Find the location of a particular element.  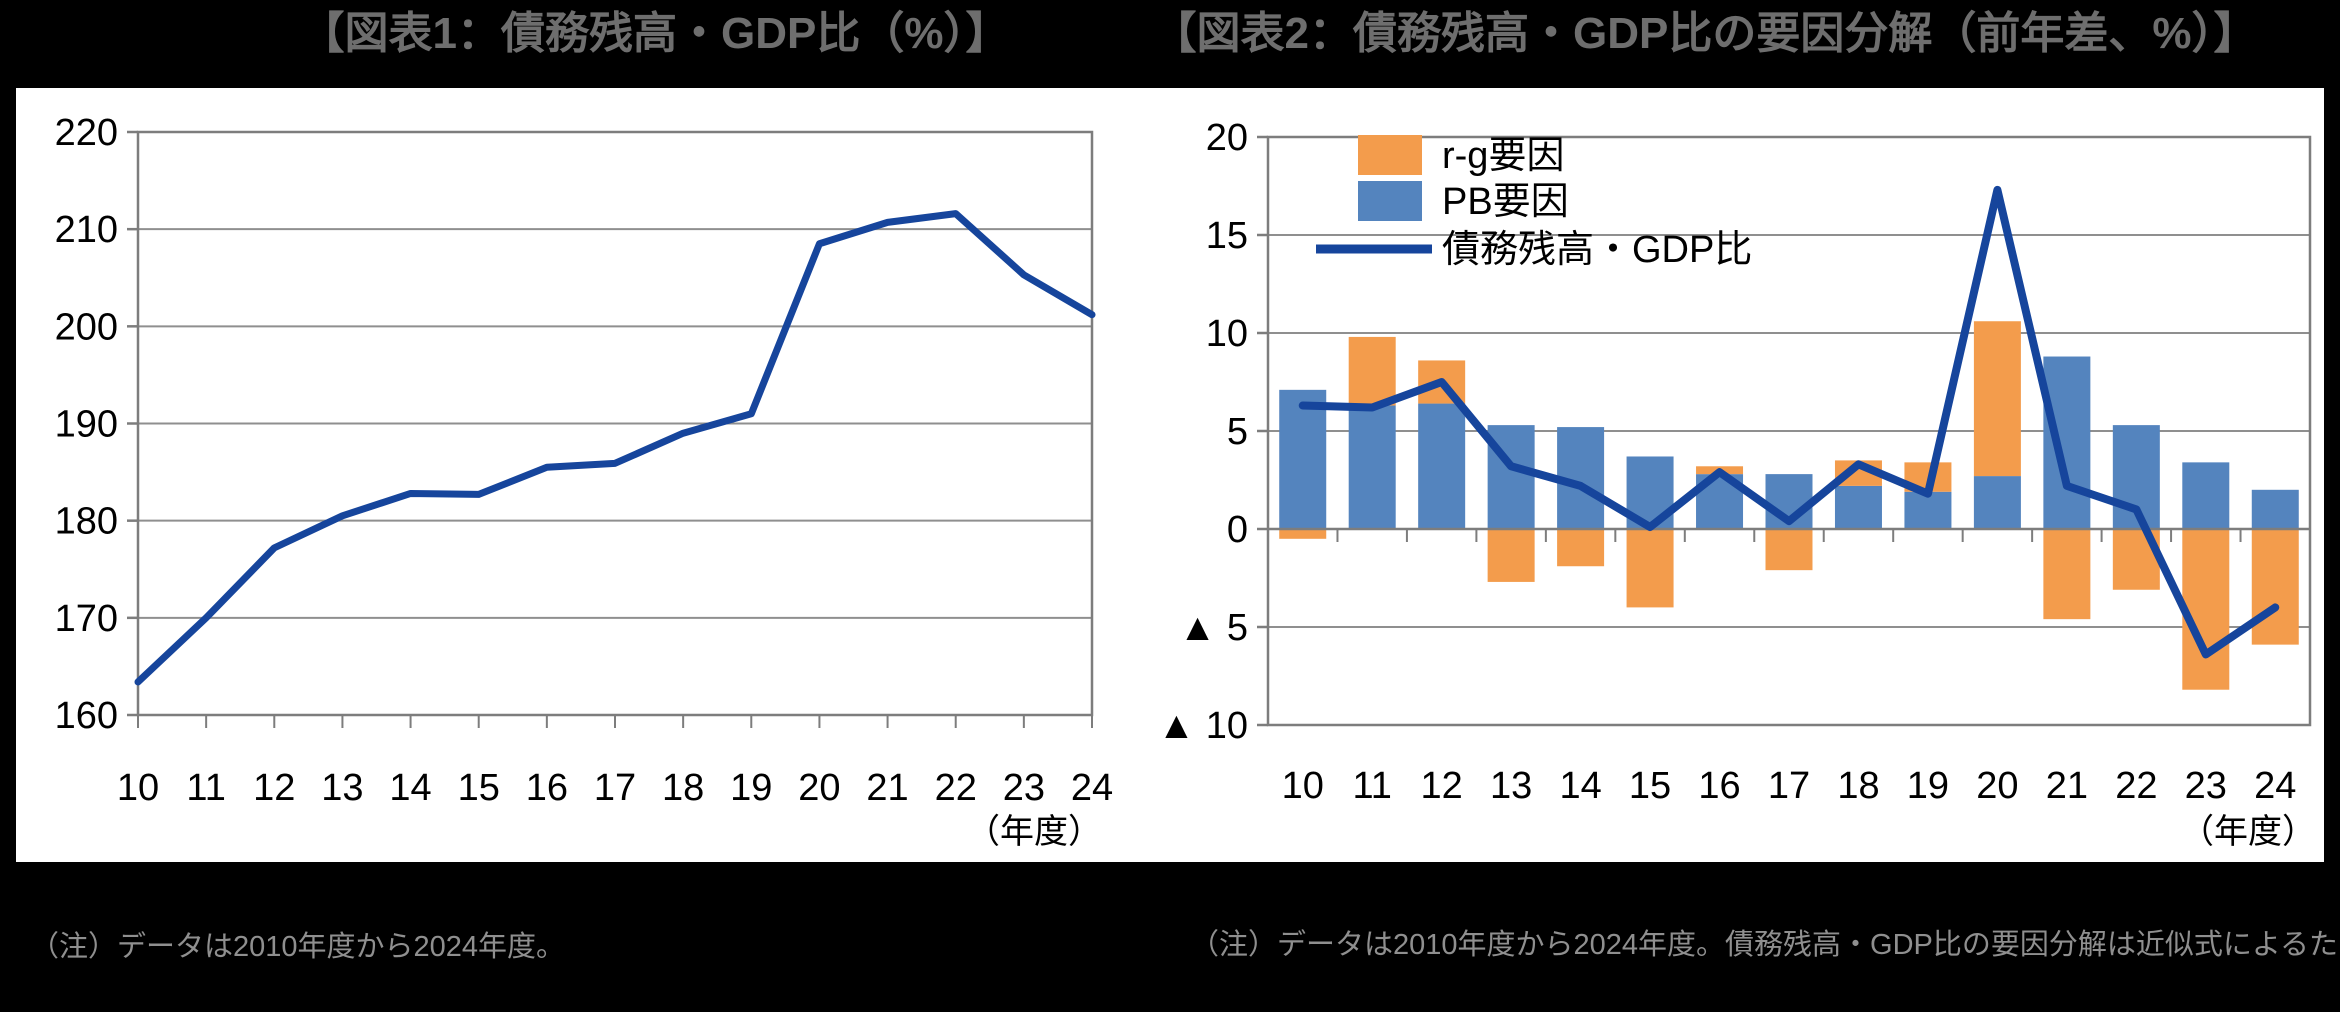

y-tick-label: 0 is located at coordinates (1237, 530).